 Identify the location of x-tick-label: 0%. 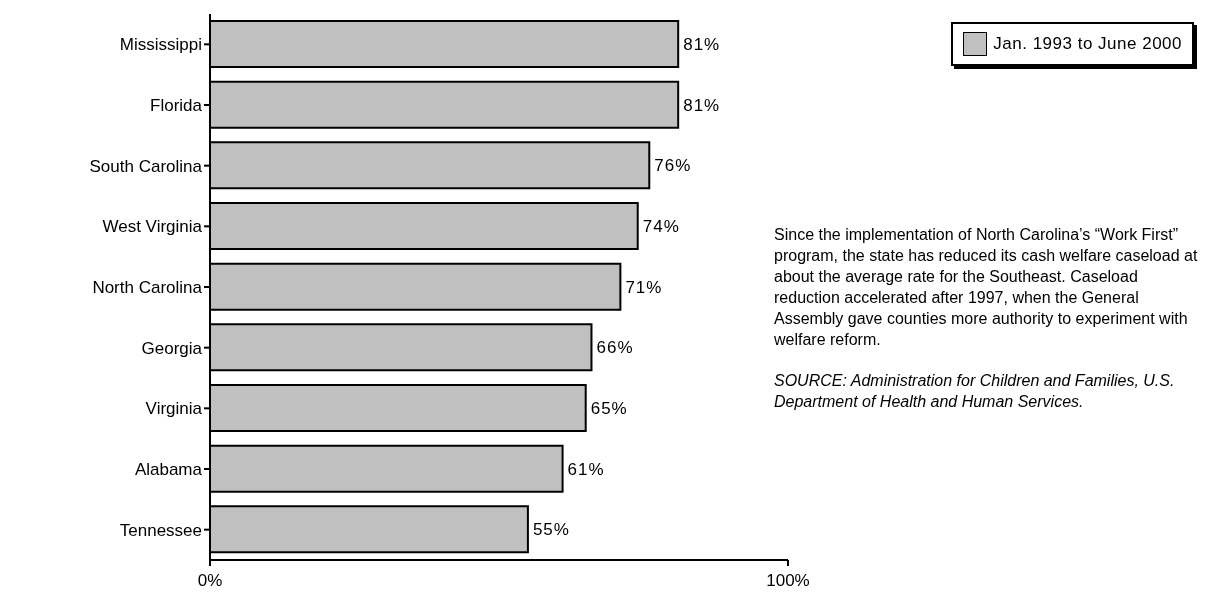
(210, 581).